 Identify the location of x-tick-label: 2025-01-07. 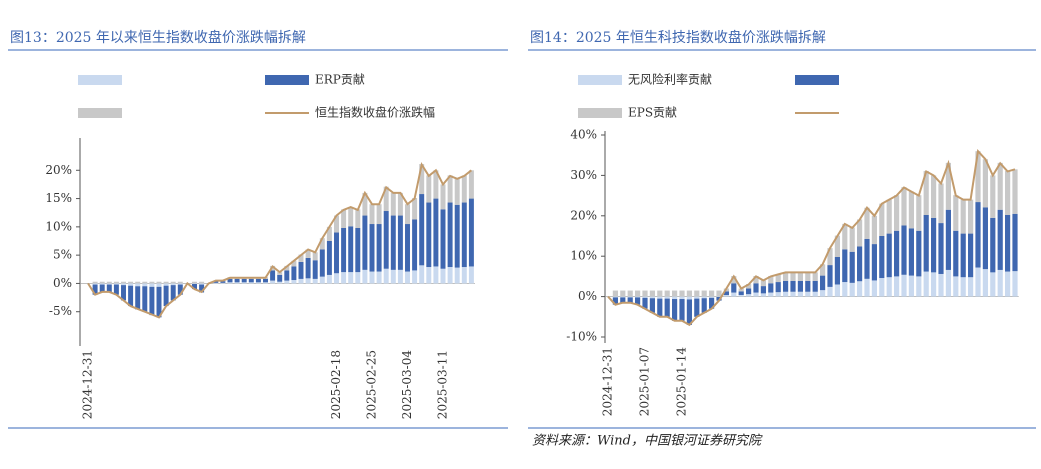
(645, 381).